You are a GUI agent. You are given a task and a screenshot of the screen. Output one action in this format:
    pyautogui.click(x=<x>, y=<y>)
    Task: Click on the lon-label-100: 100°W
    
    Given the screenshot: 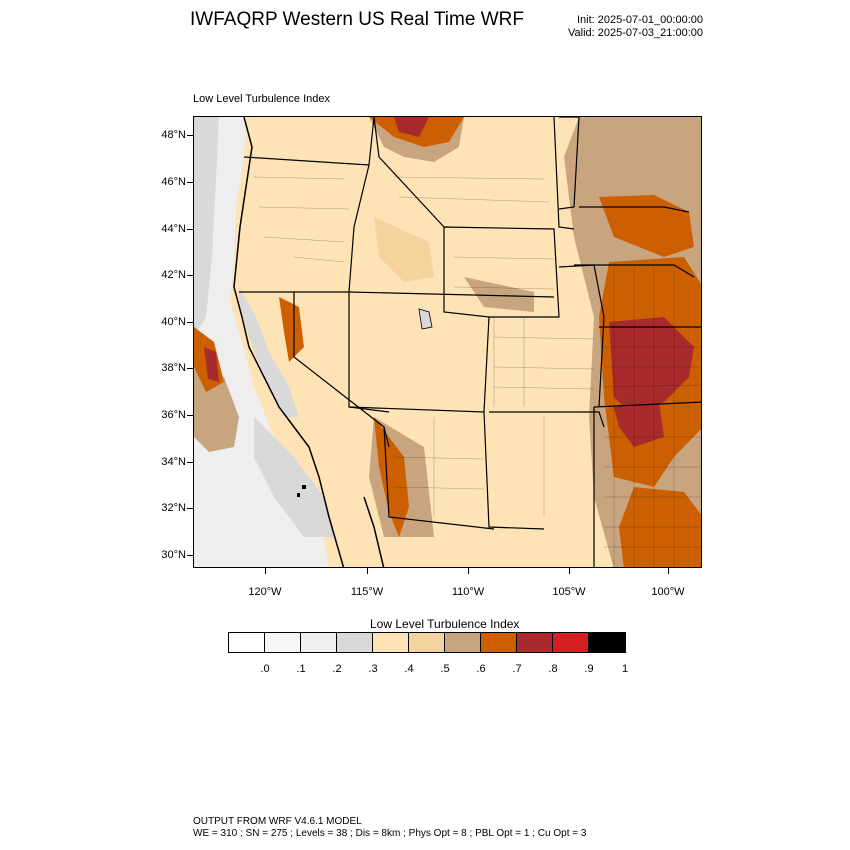 What is the action you would take?
    pyautogui.click(x=668, y=592)
    